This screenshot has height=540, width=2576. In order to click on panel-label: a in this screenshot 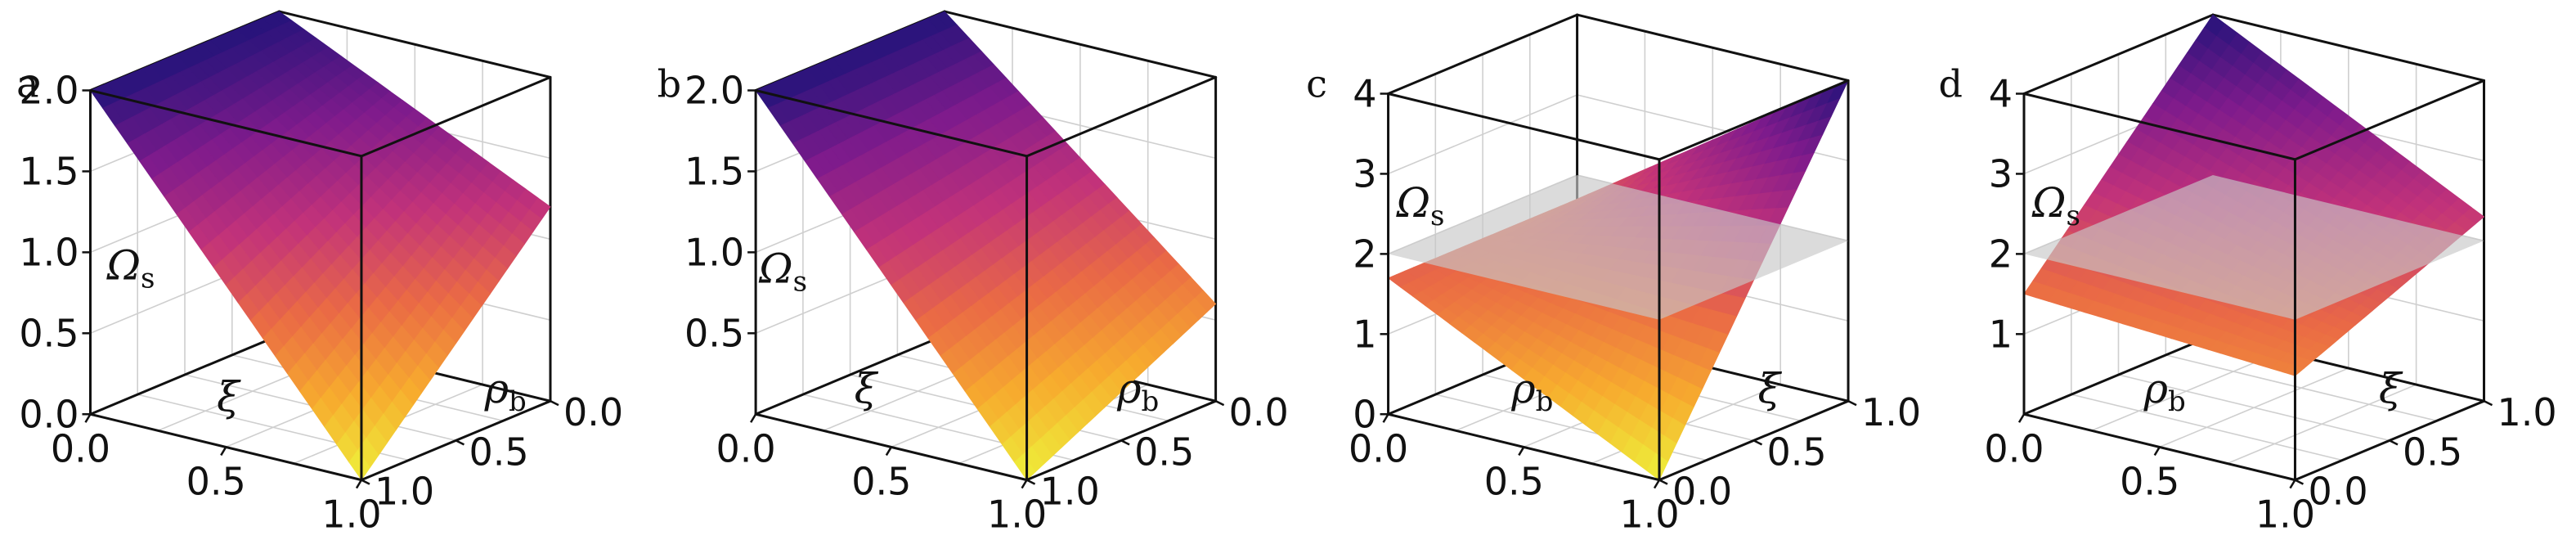, I will do `click(27, 84)`.